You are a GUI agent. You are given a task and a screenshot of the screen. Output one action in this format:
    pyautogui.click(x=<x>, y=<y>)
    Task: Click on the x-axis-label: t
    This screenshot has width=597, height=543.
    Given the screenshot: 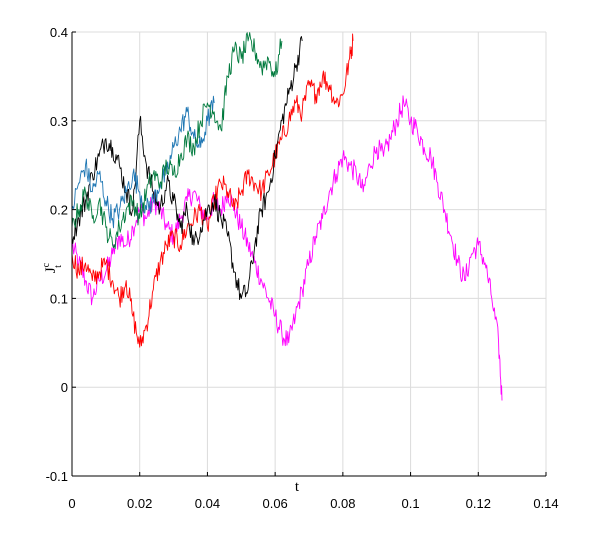 What is the action you would take?
    pyautogui.click(x=297, y=487)
    